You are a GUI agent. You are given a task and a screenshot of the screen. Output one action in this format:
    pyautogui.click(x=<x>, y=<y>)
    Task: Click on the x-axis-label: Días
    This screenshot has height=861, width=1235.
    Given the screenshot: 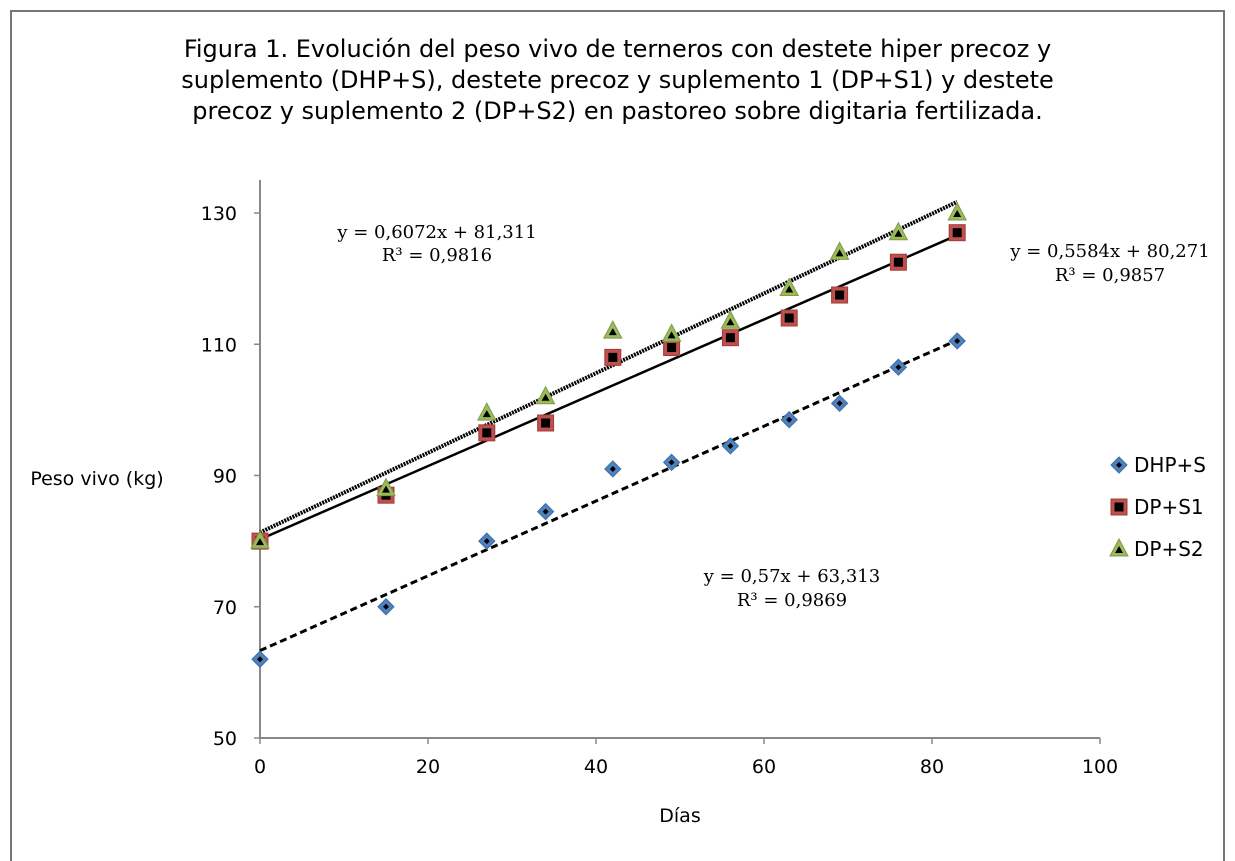 What is the action you would take?
    pyautogui.click(x=679, y=816)
    